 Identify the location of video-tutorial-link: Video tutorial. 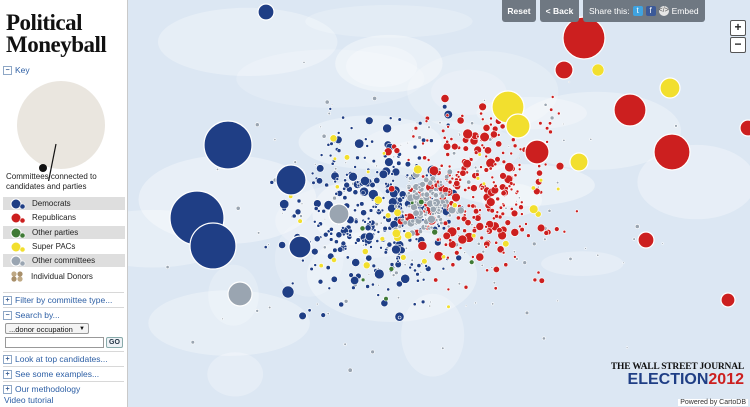
(29, 400).